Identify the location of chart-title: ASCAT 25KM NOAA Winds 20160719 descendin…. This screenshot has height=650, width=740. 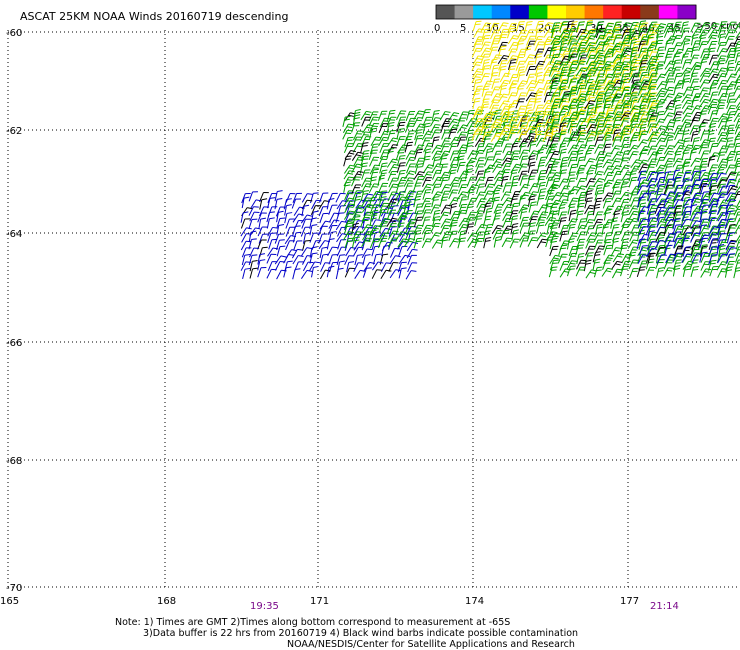
(154, 16).